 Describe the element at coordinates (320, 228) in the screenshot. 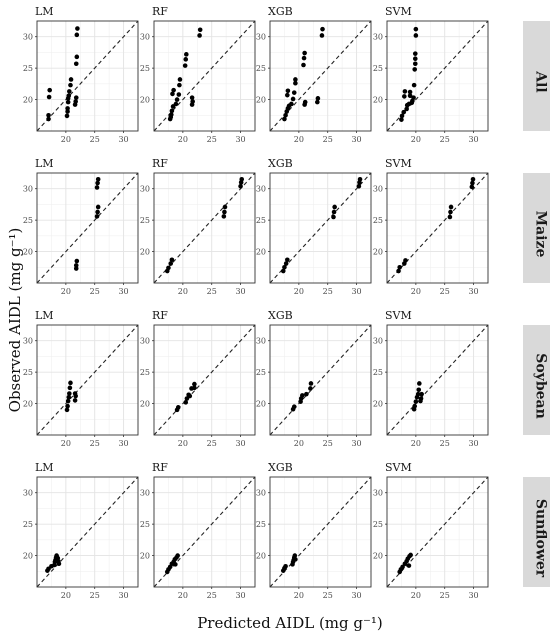

I see `panel-maize-xgb-border` at that location.